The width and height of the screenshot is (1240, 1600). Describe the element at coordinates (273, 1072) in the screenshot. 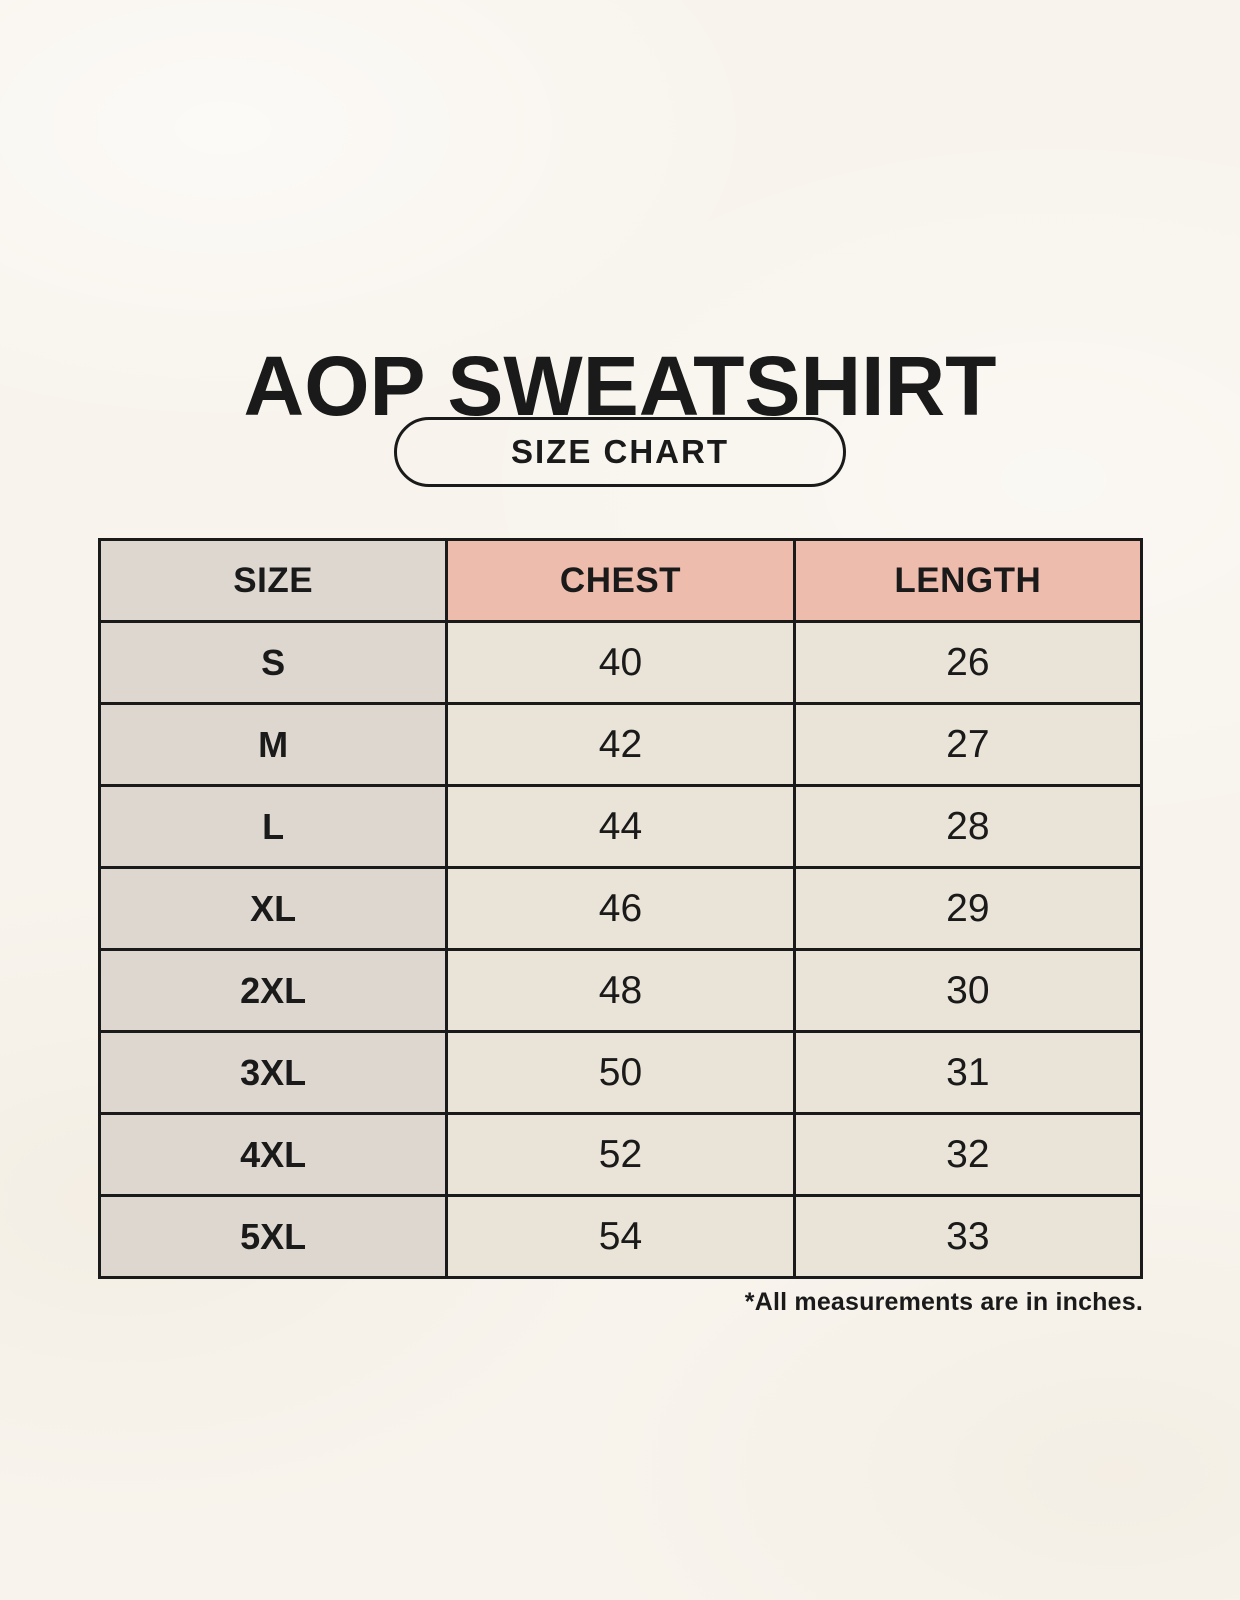

I see `size-label: 3XL` at that location.